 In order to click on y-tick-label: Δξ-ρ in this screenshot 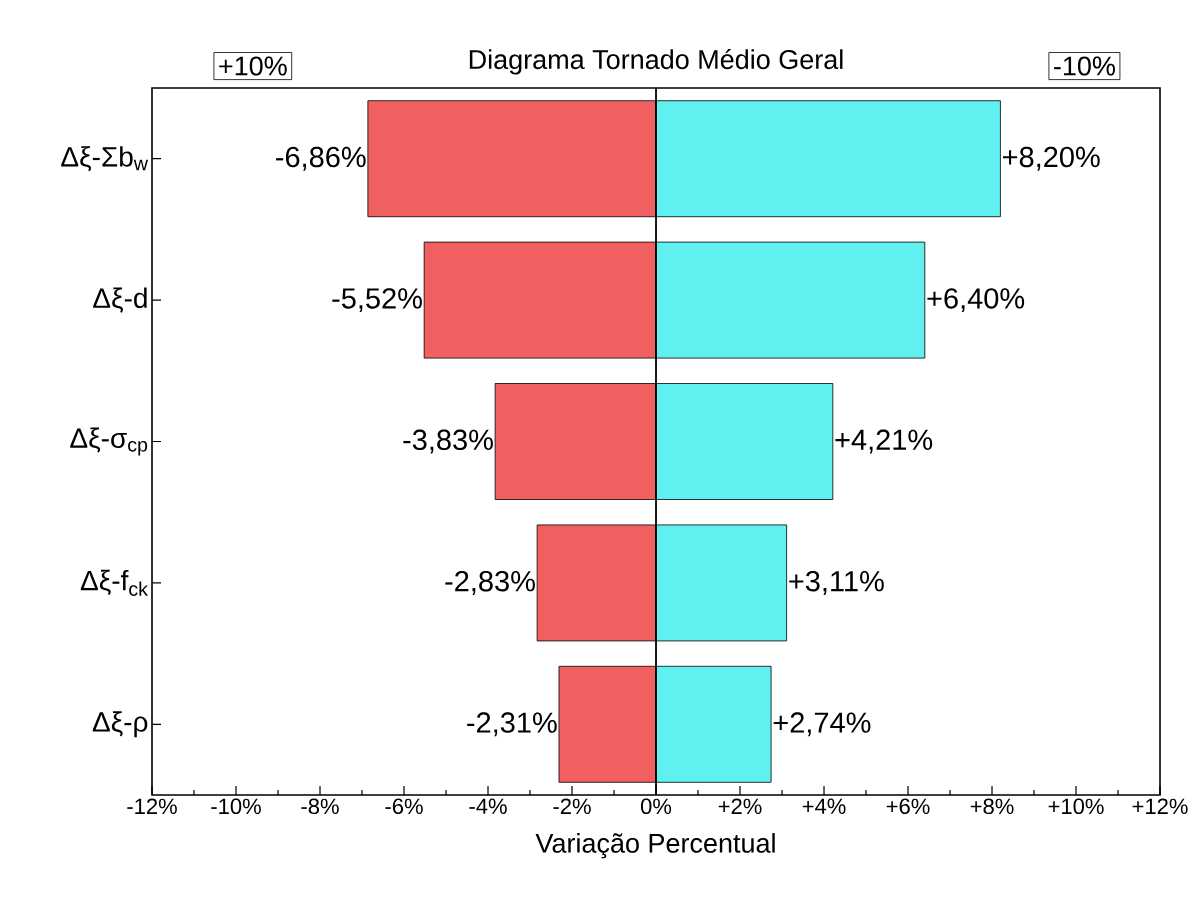, I will do `click(120, 724)`.